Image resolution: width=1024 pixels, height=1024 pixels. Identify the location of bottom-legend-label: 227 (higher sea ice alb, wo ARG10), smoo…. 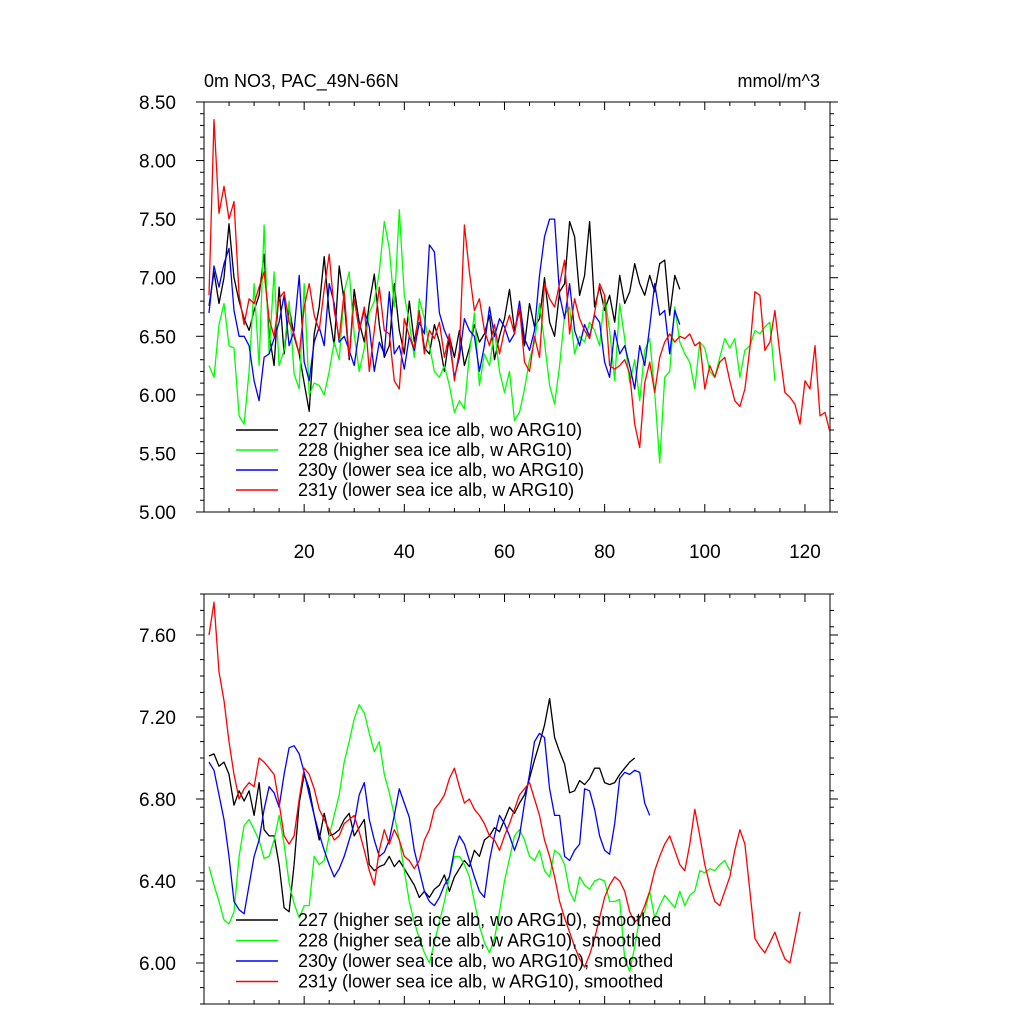
(484, 920).